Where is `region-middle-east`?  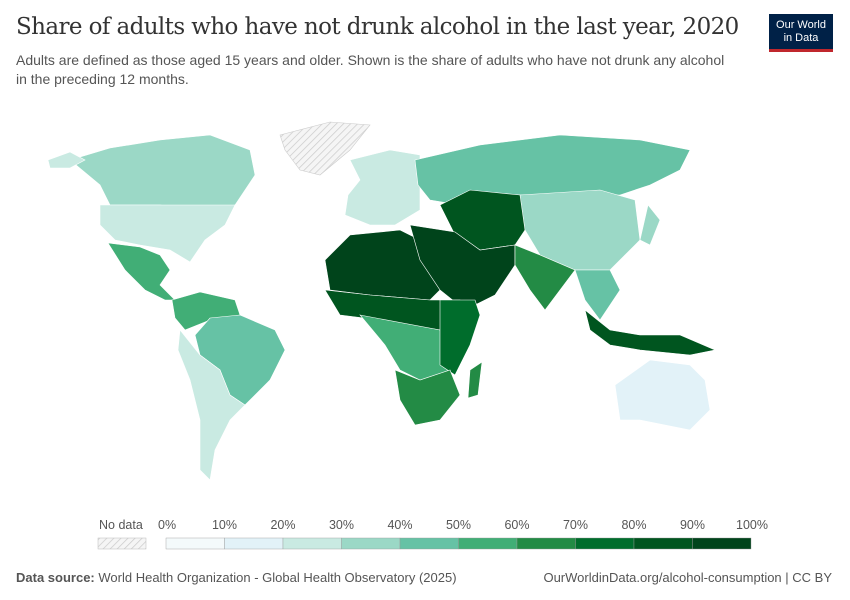
region-middle-east is located at coordinates (462, 267).